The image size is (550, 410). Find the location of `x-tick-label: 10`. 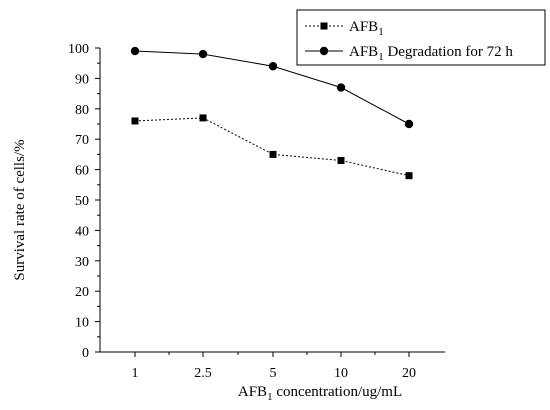

x-tick-label: 10 is located at coordinates (341, 373).